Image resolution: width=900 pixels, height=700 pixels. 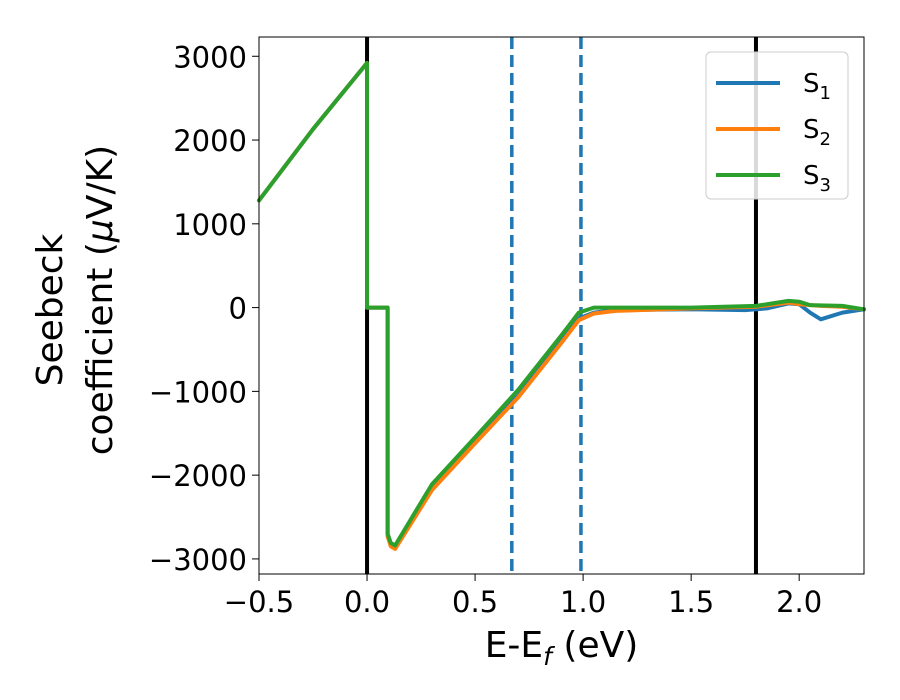 What do you see at coordinates (523, 596) in the screenshot?
I see `x-axis-ticks: −0.5 0.0 0.5 1.0 1.5 2.0` at bounding box center [523, 596].